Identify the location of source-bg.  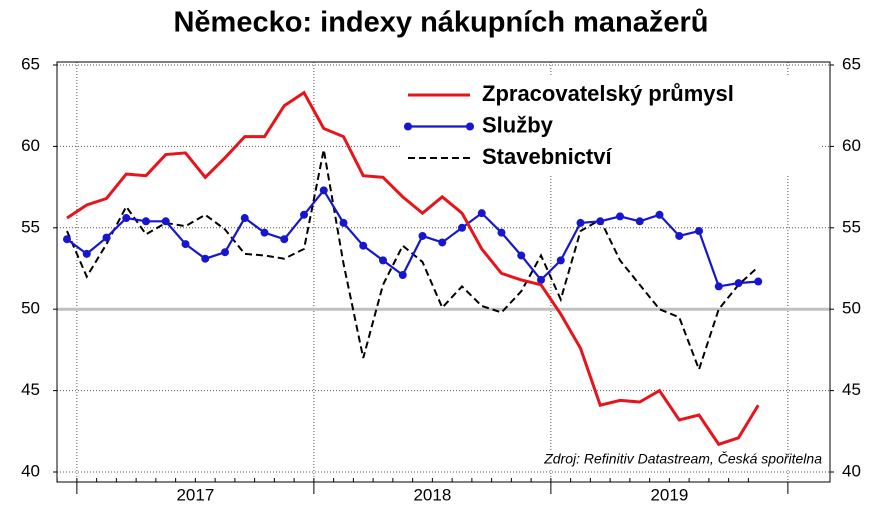
(652, 460).